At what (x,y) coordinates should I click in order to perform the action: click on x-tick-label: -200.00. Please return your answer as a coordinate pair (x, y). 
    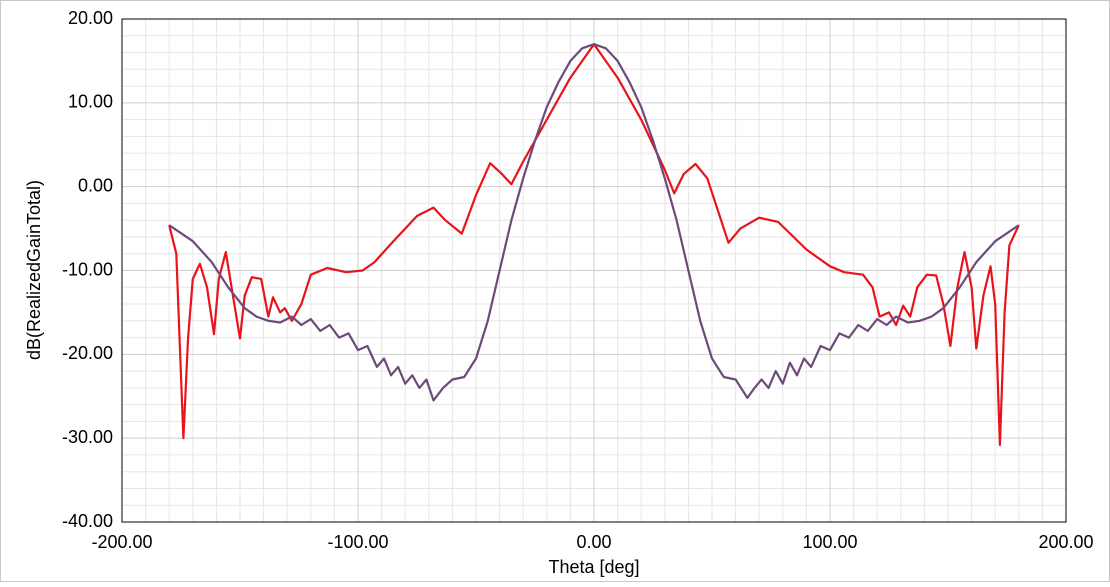
    Looking at the image, I should click on (121, 542).